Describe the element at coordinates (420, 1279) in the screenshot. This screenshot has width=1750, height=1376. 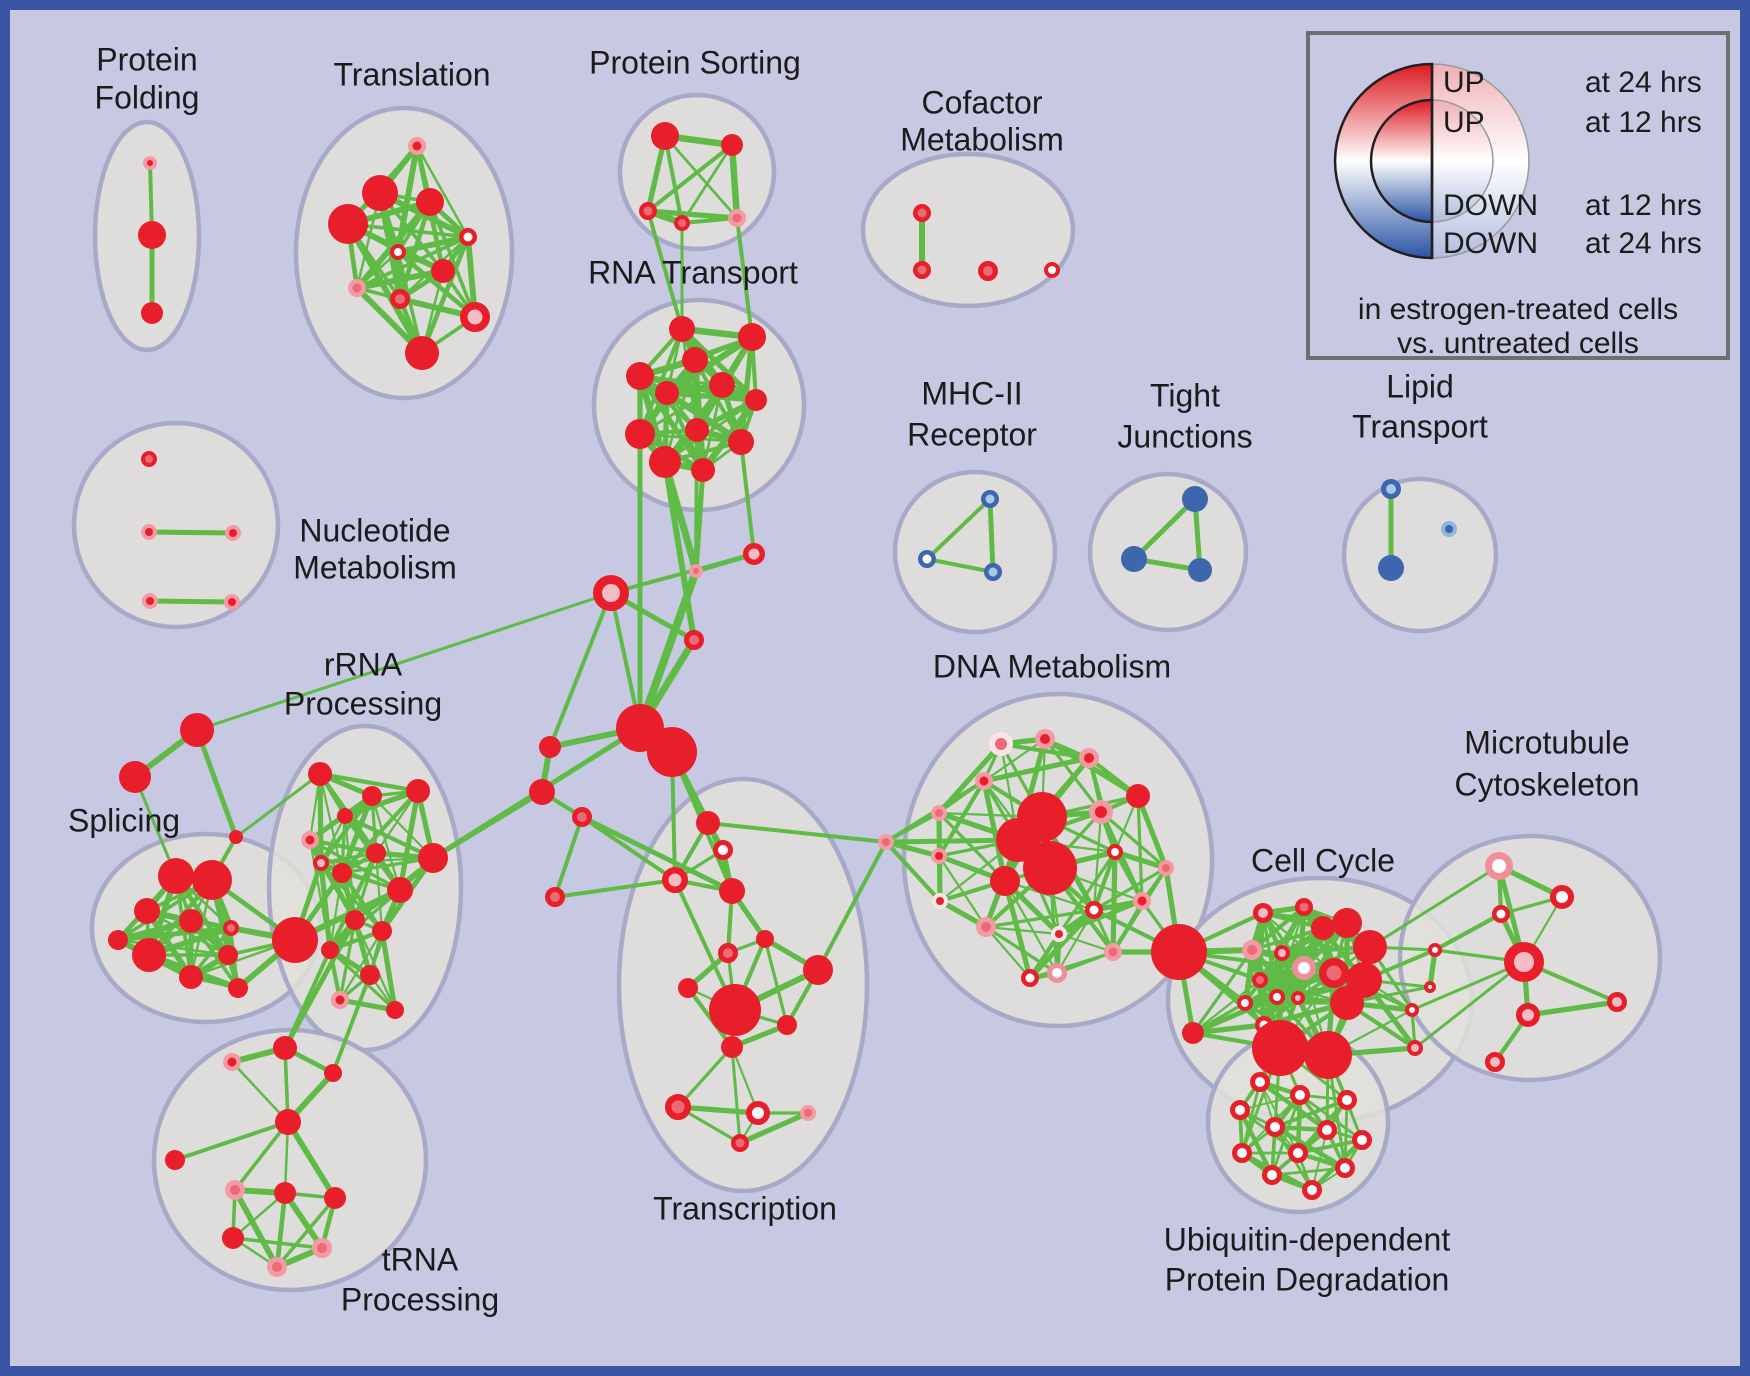
I see `cluster-label-trna: tRNA Processing` at that location.